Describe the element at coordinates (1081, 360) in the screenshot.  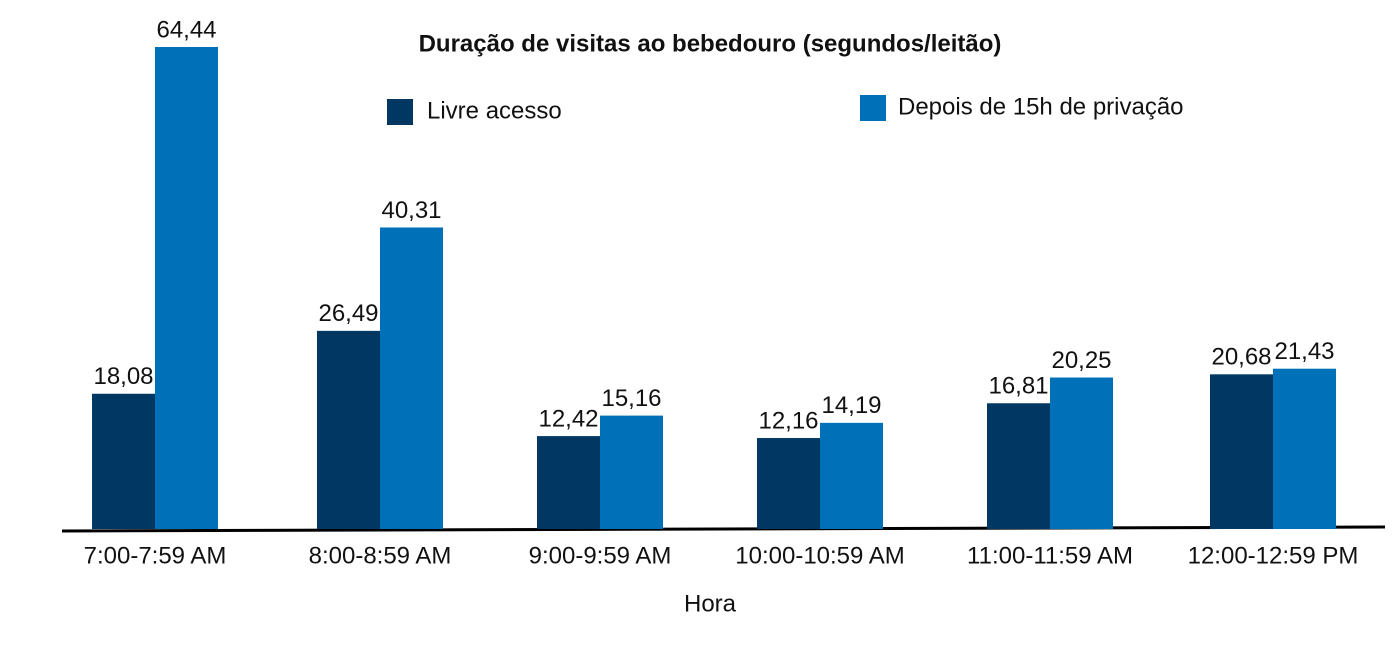
I see `value-label: 20,25` at that location.